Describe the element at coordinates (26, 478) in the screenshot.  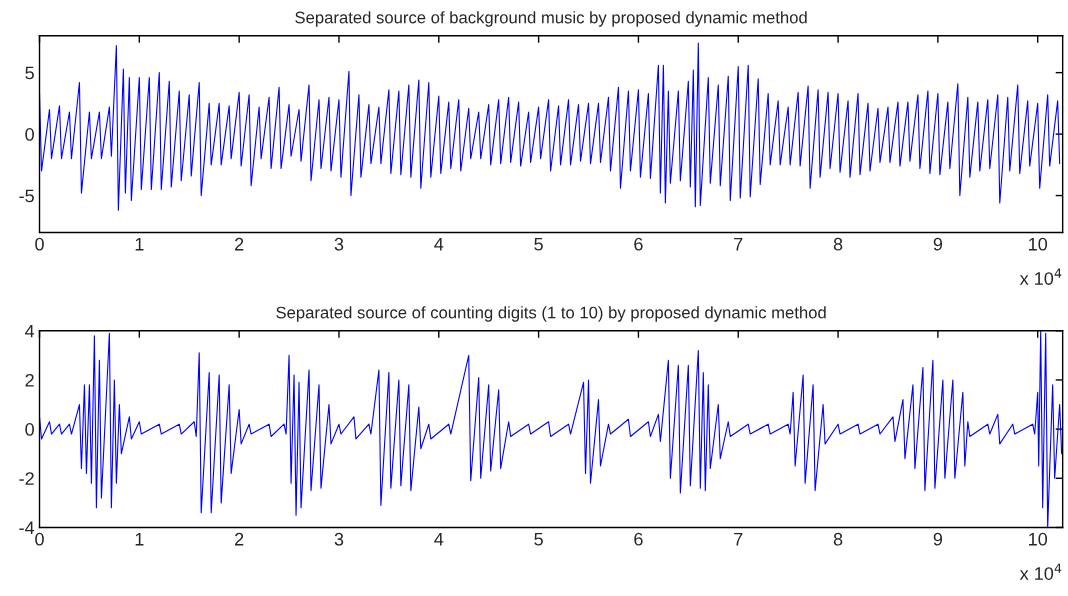
I see `y-tick-label: -2` at that location.